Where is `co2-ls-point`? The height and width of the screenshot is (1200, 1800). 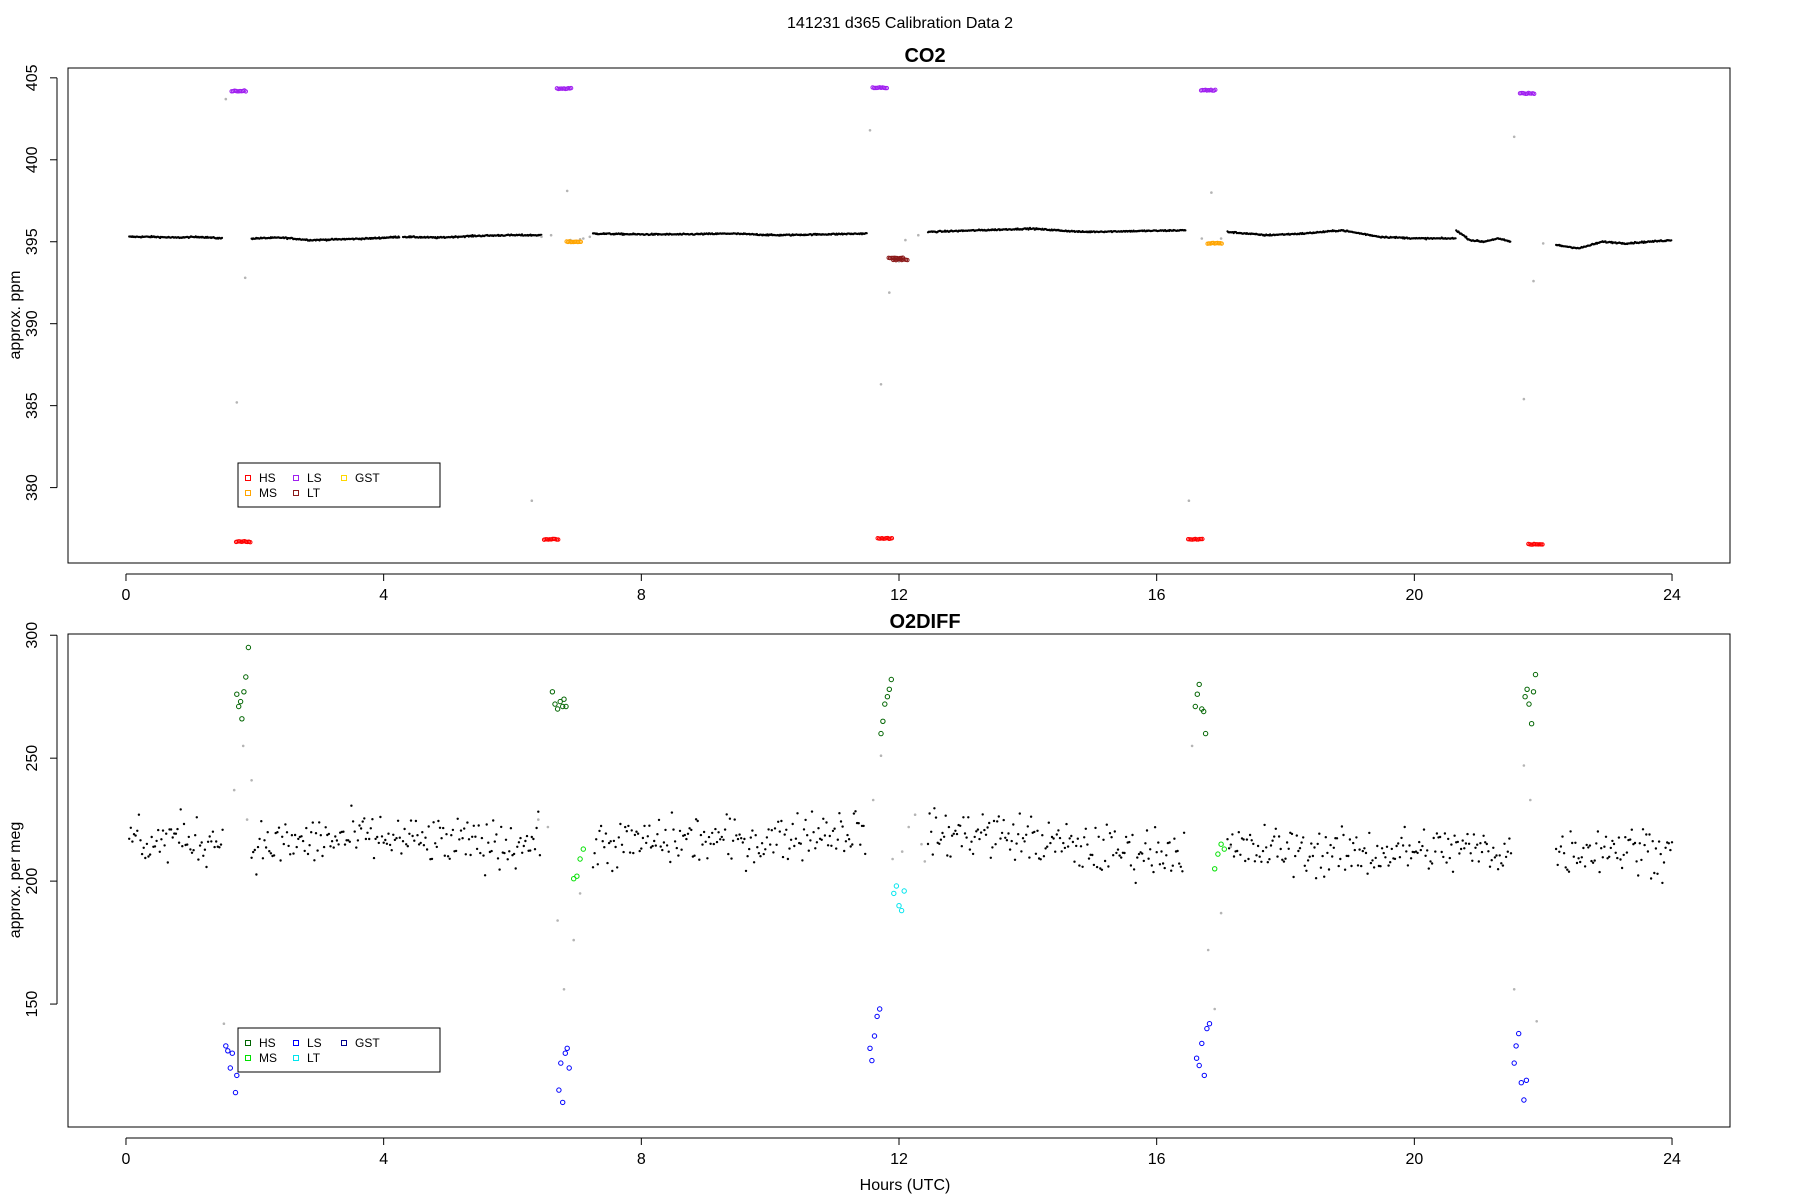 co2-ls-point is located at coordinates (886, 88).